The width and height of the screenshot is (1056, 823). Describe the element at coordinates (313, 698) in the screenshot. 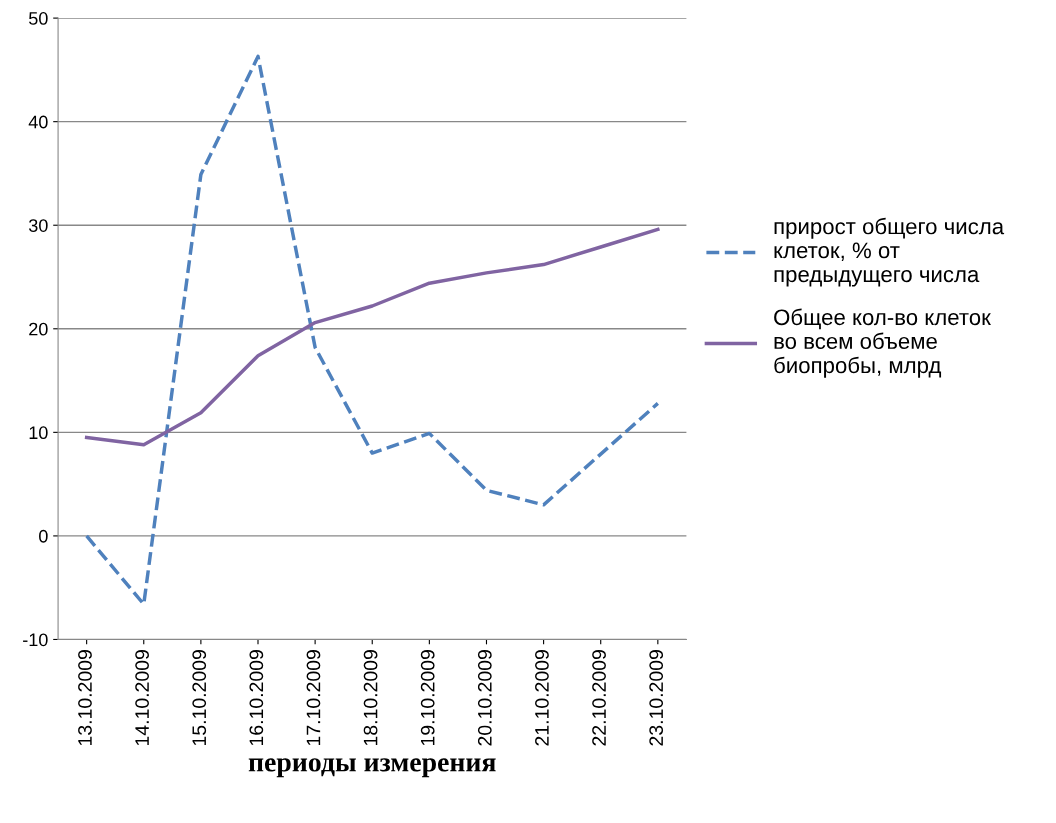

I see `x-tick-label: 17.10.2009` at that location.